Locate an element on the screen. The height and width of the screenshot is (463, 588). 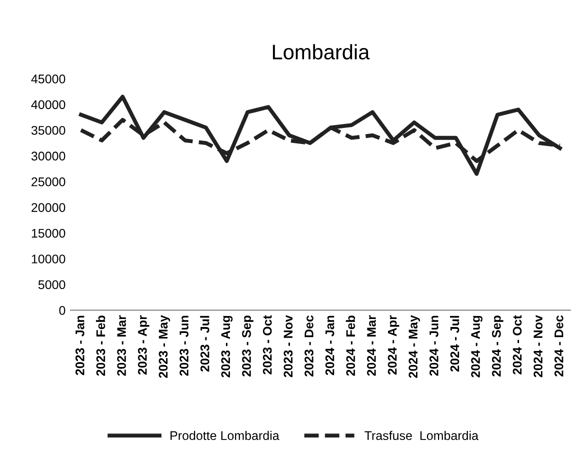
x-tick-label: 2024 - Oct is located at coordinates (517, 344).